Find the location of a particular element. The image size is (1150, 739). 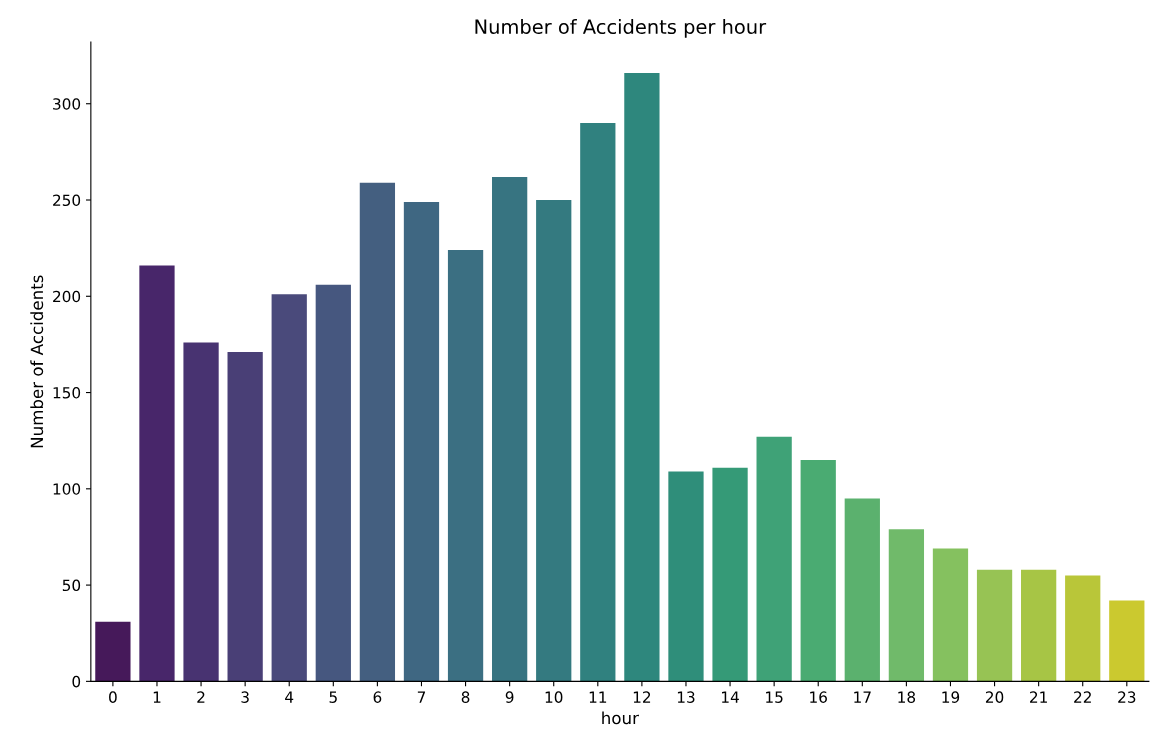

x-tick-label: 16 is located at coordinates (818, 697).